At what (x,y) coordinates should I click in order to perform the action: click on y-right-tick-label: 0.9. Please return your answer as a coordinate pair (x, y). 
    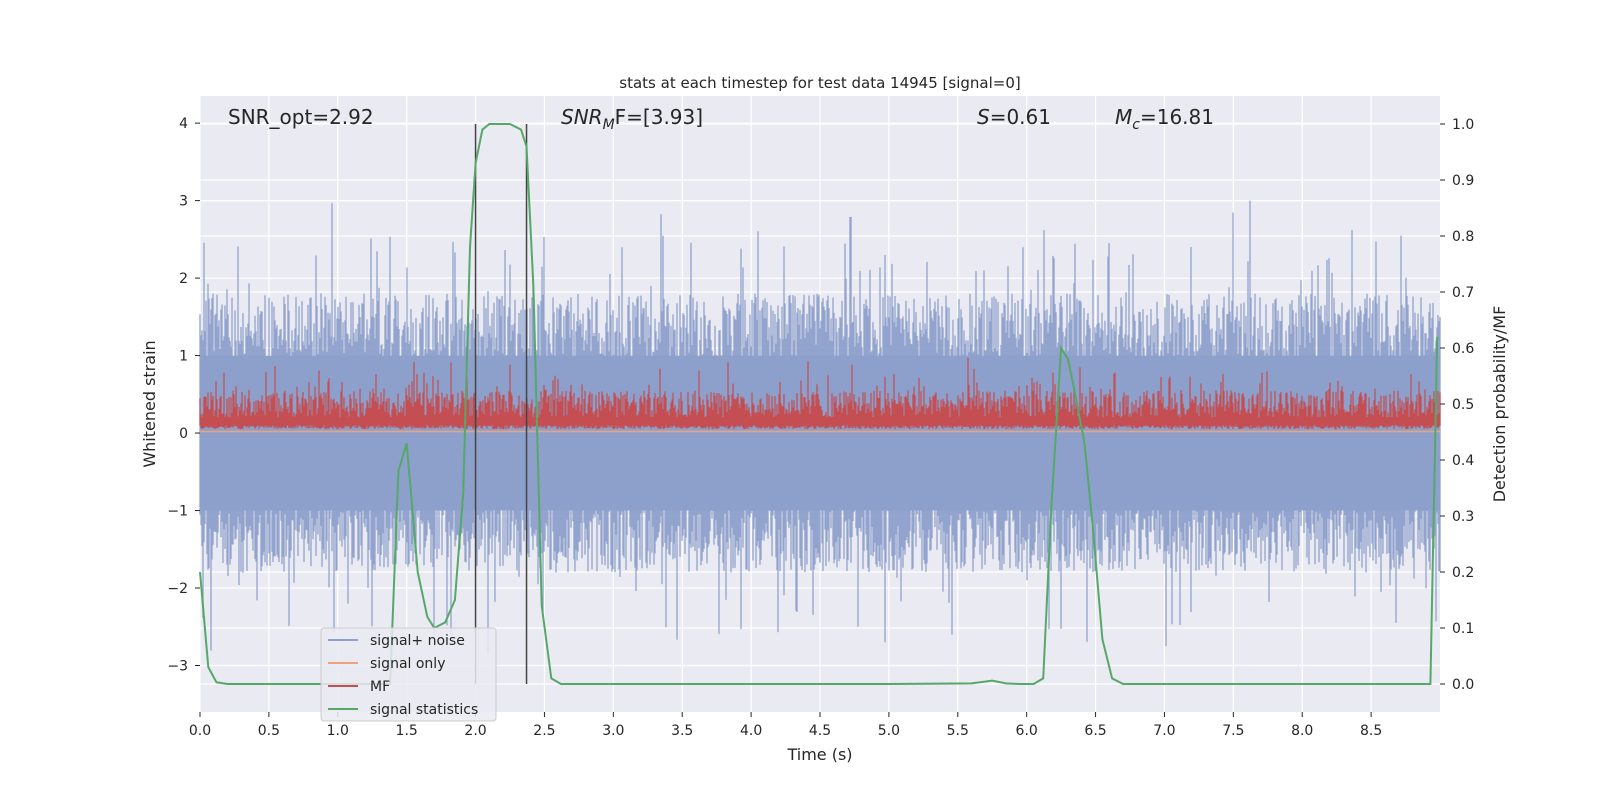
    Looking at the image, I should click on (1463, 181).